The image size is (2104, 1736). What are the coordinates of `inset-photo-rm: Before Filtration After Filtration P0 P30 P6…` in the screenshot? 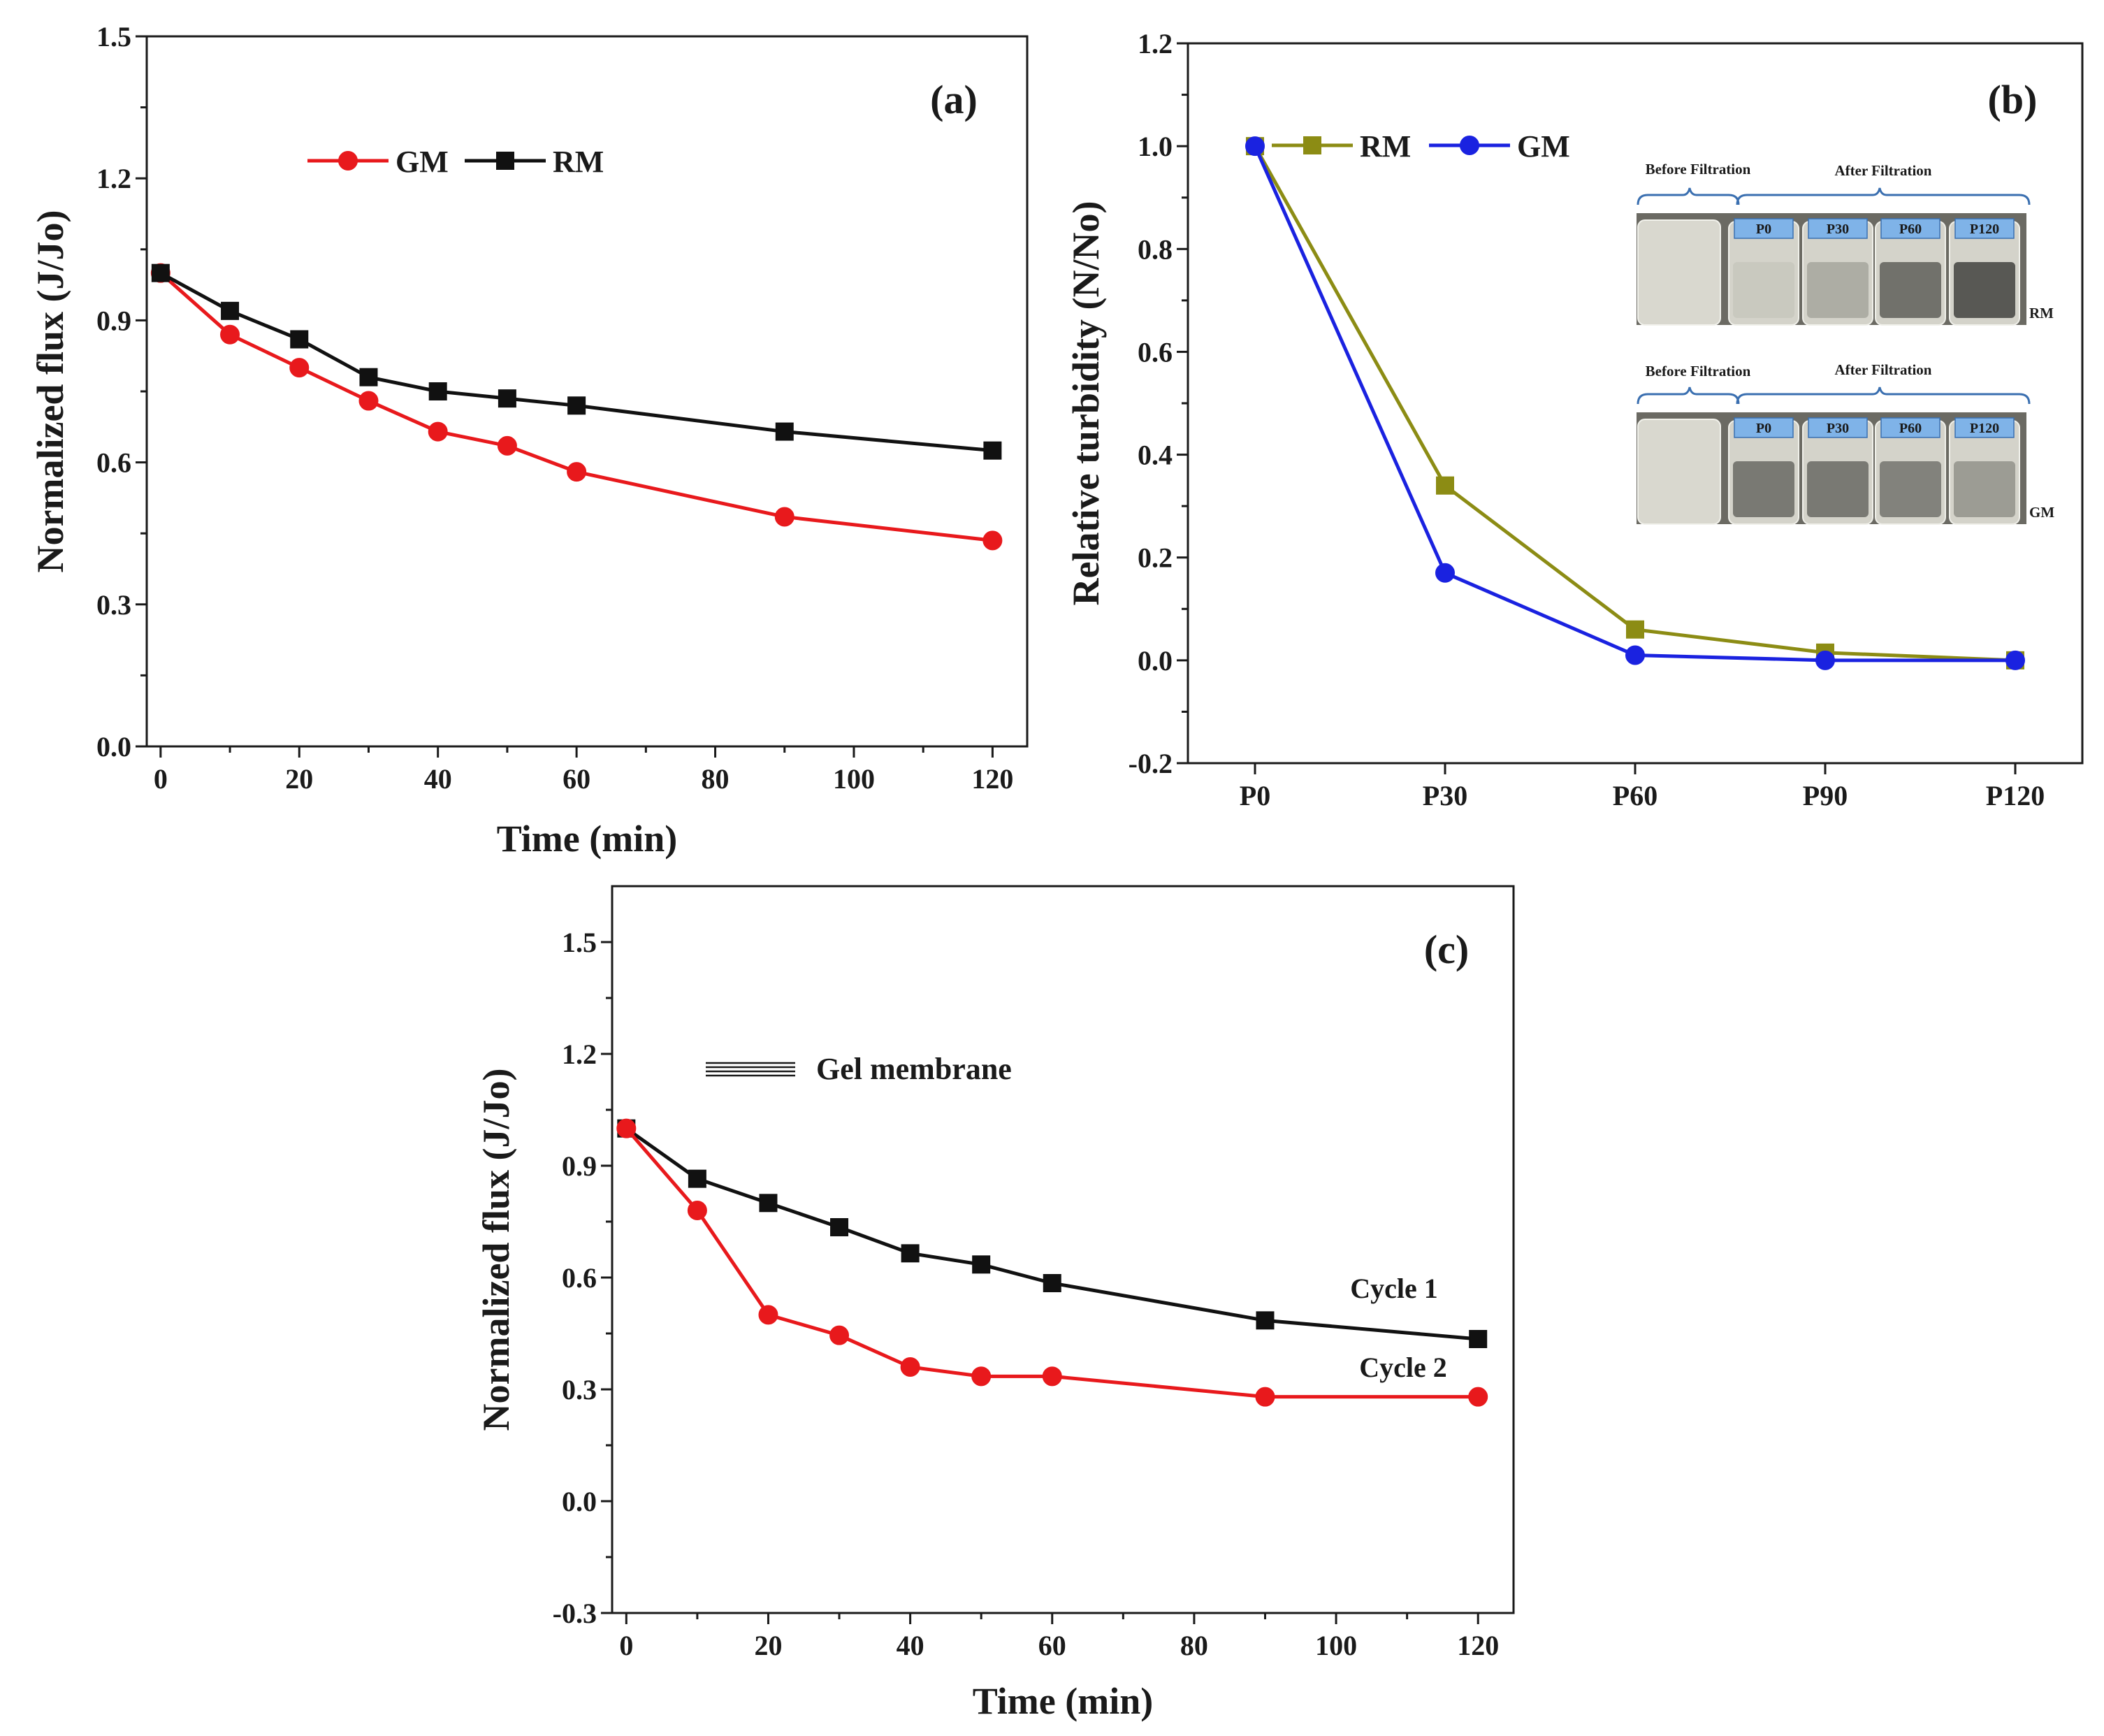 It's located at (1845, 243).